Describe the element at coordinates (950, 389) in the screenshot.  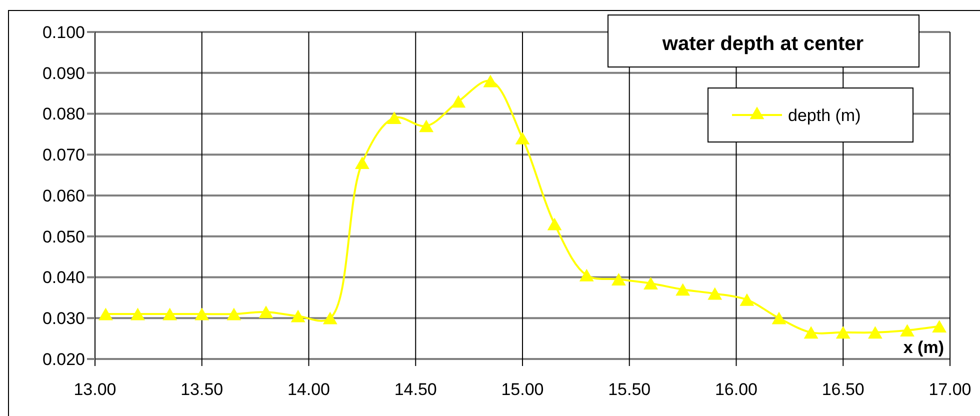
I see `x-tick-label: 17.00` at that location.